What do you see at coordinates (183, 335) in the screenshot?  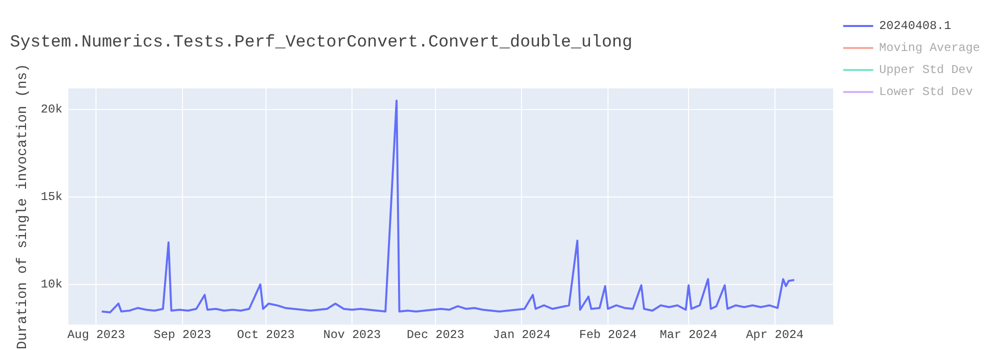 I see `x-tick-label: Sep 2023` at bounding box center [183, 335].